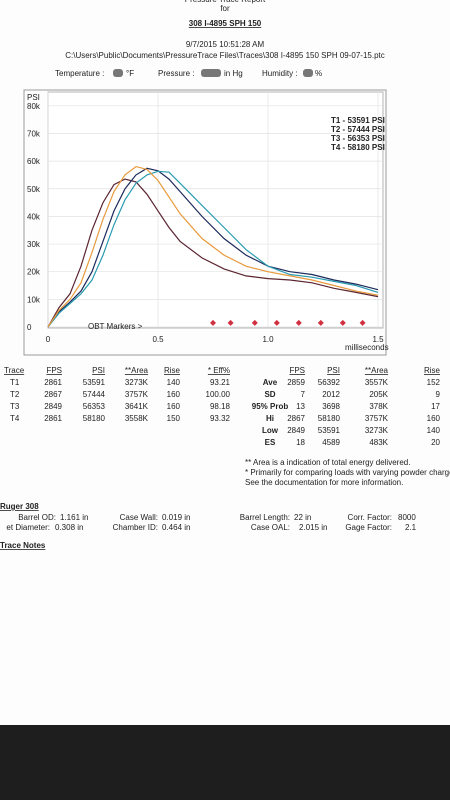  What do you see at coordinates (358, 120) in the screenshot?
I see `legend-entry: T1 - 53591 PSI` at bounding box center [358, 120].